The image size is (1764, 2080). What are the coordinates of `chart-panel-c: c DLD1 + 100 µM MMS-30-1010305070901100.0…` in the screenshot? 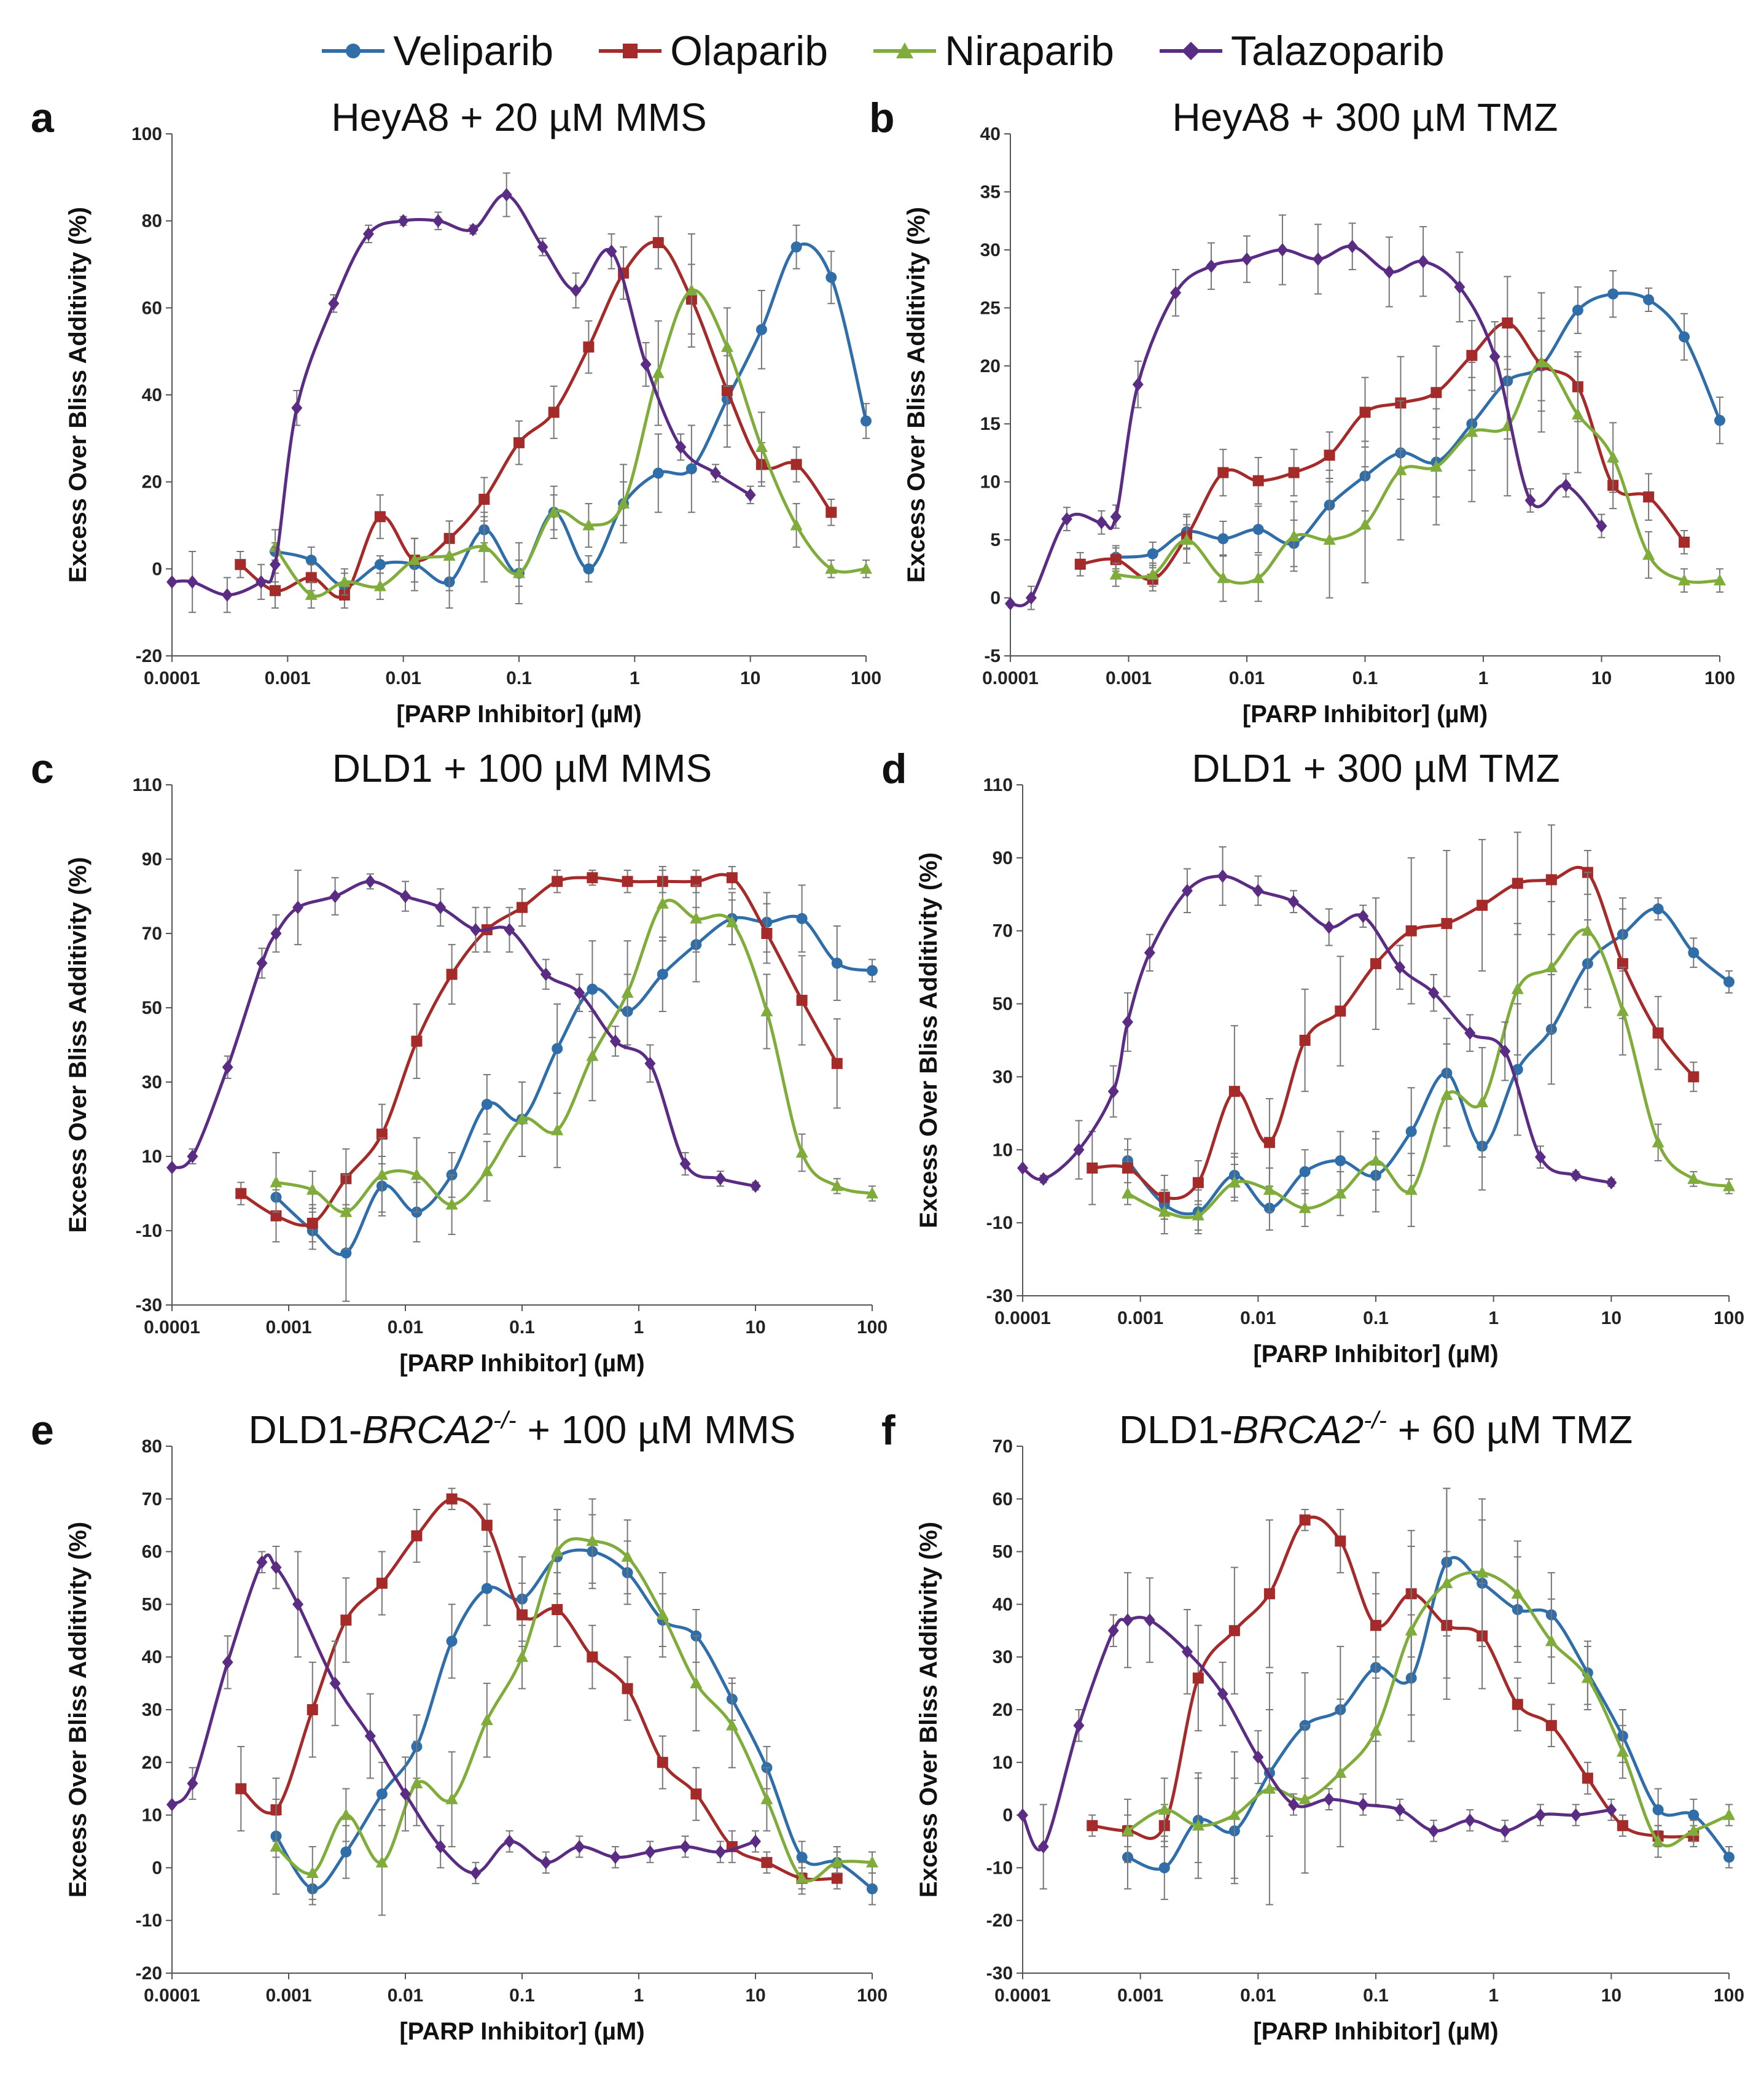 It's located at (459, 1062).